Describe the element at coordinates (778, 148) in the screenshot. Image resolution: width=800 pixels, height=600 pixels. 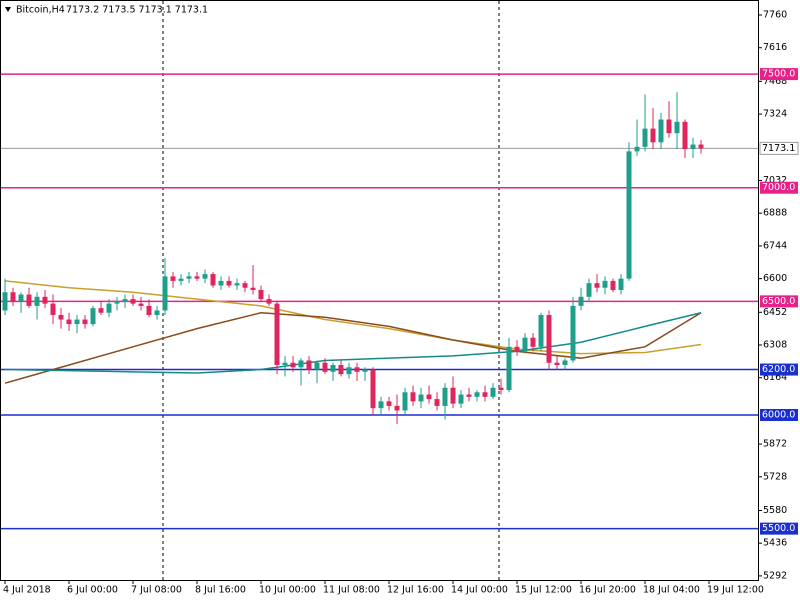
I see `price-label: 7173.1` at that location.